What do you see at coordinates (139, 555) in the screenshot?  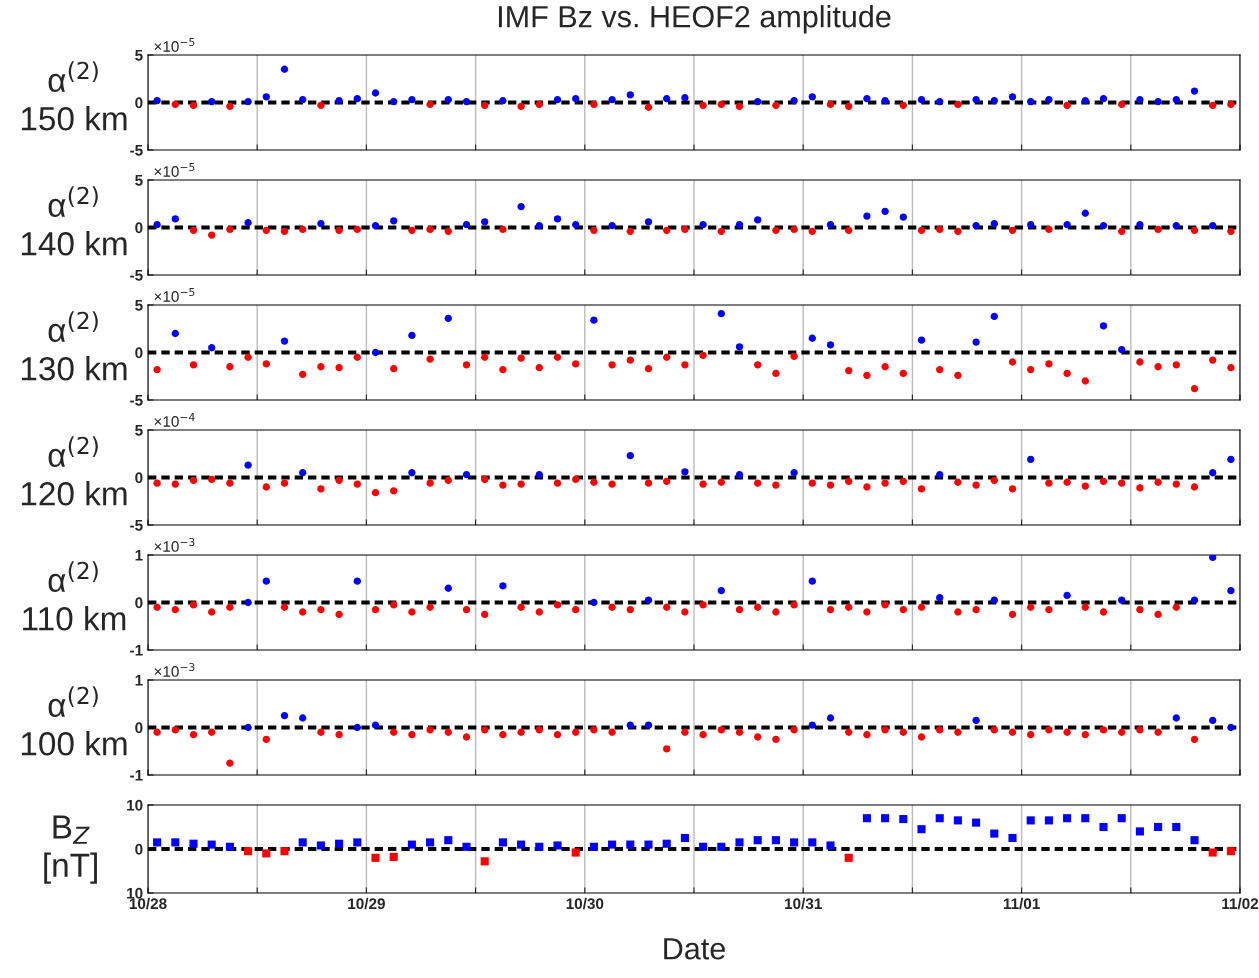 I see `y-tick-label: 1` at bounding box center [139, 555].